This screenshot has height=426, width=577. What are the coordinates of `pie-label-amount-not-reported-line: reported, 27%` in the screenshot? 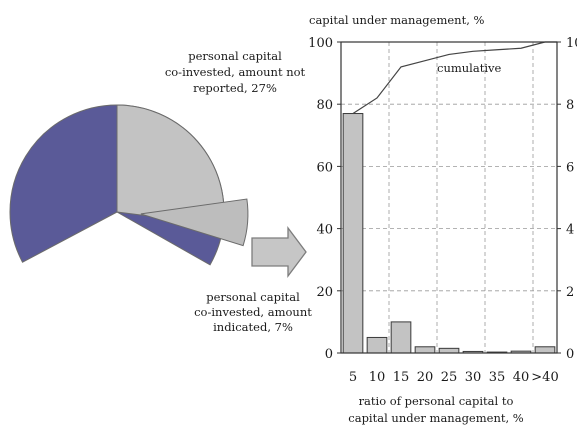 It's located at (235, 88).